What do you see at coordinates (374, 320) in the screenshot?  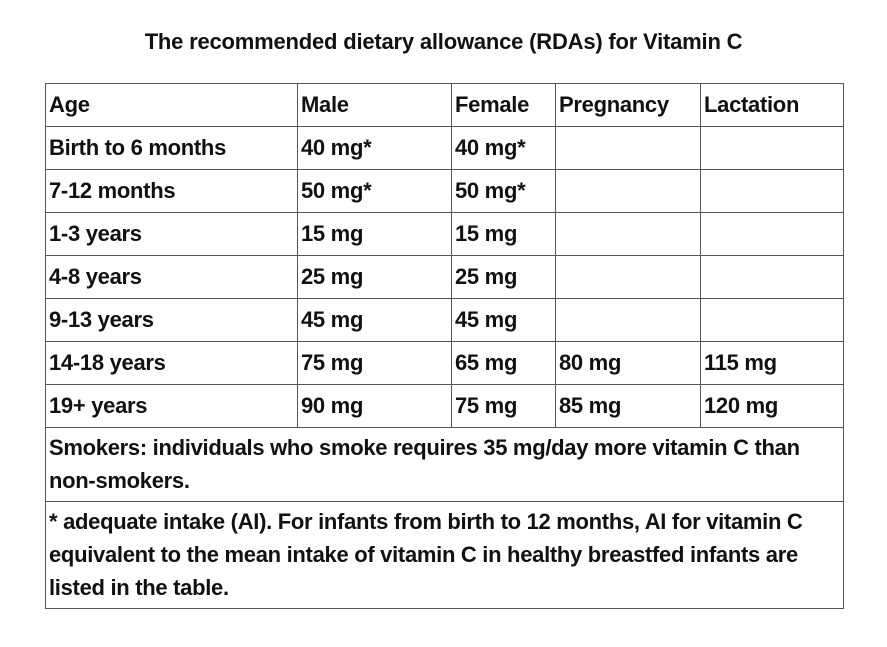 I see `cell-male: 45 mg` at bounding box center [374, 320].